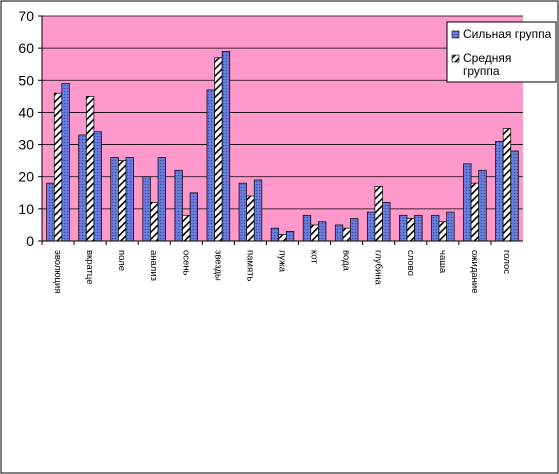  What do you see at coordinates (30, 241) in the screenshot?
I see `y-tick-label: 0` at bounding box center [30, 241].